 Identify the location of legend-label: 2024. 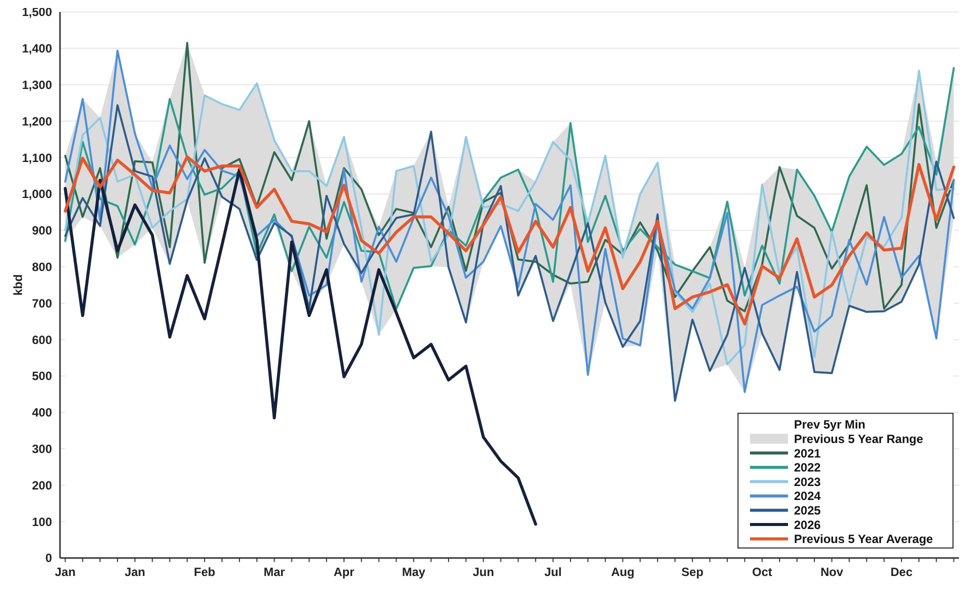
(808, 496).